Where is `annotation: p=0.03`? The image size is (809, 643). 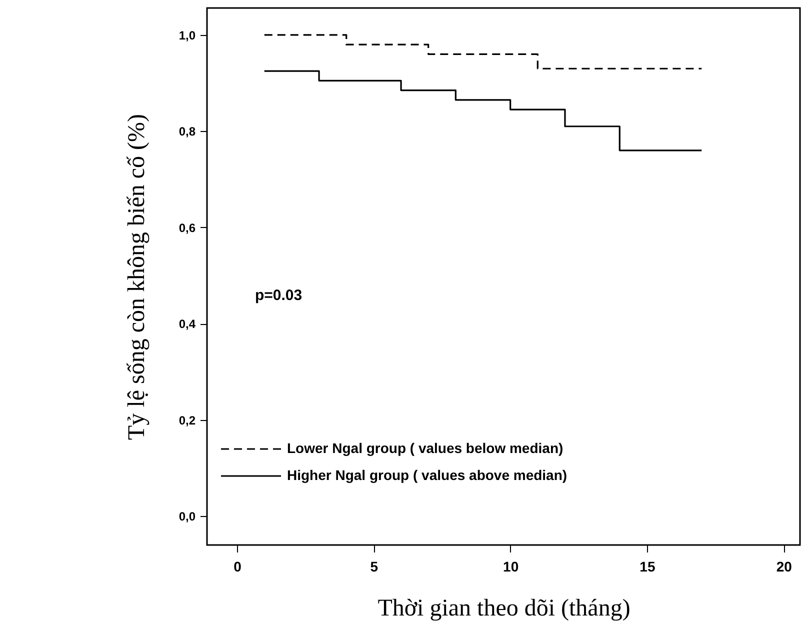 annotation: p=0.03 is located at coordinates (278, 295).